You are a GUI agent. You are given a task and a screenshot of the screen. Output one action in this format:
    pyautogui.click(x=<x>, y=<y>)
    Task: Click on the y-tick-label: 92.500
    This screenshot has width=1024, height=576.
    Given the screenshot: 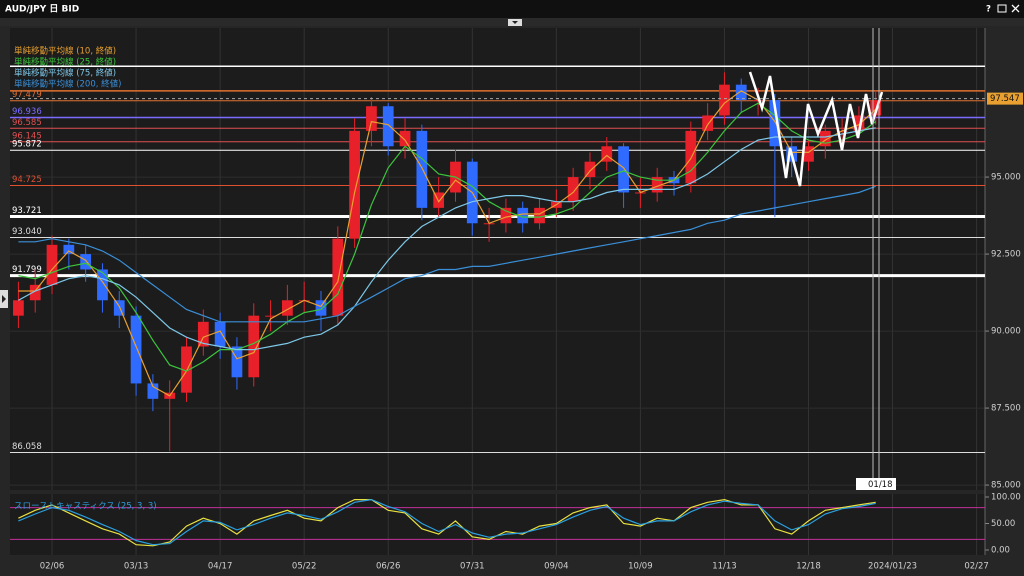 What is the action you would take?
    pyautogui.click(x=1006, y=255)
    